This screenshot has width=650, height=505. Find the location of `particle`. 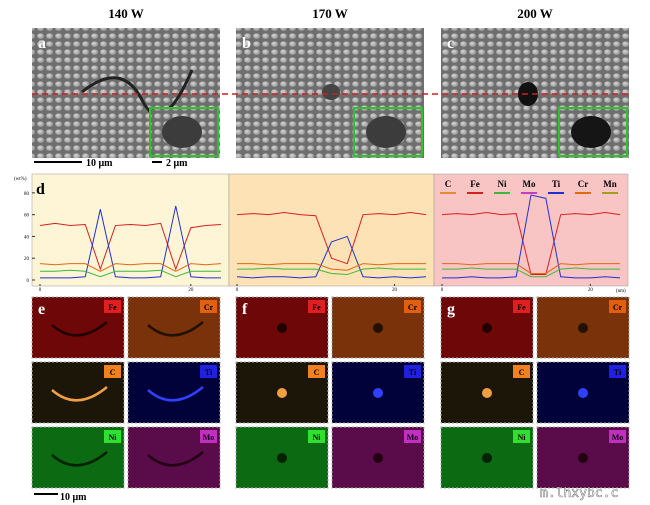

particle is located at coordinates (331, 92).